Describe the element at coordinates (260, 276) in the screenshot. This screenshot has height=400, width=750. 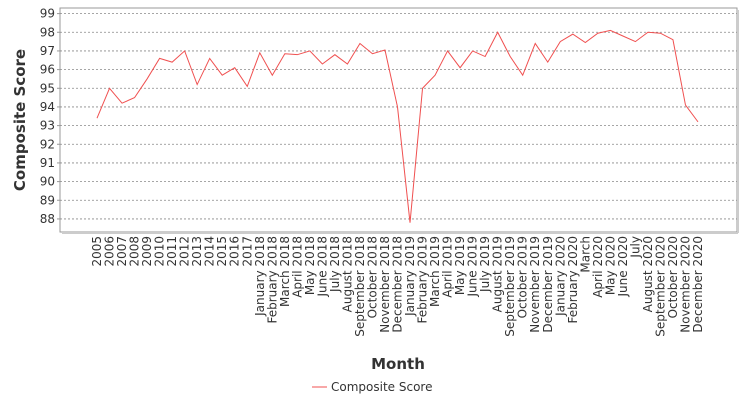
I see `x-tick-label: January 2018` at that location.